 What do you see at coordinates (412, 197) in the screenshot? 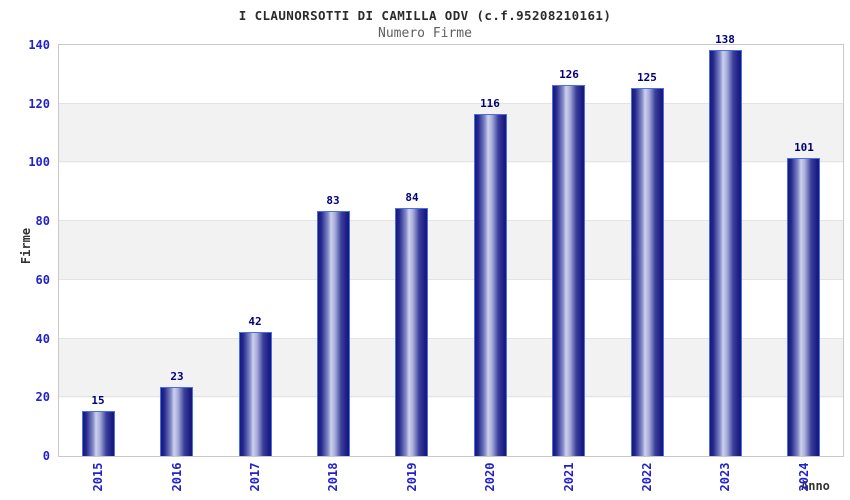
I see `bar-value-label-2019: 84` at bounding box center [412, 197].